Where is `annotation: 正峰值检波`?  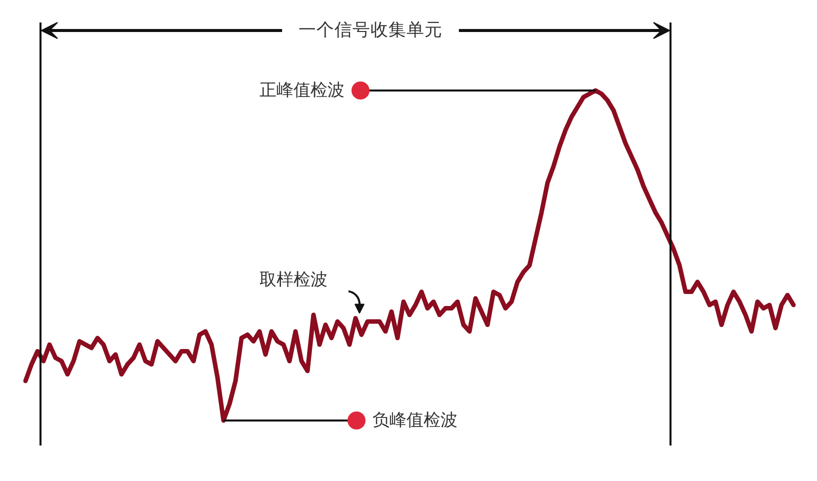
annotation: 正峰值检波 is located at coordinates (302, 90).